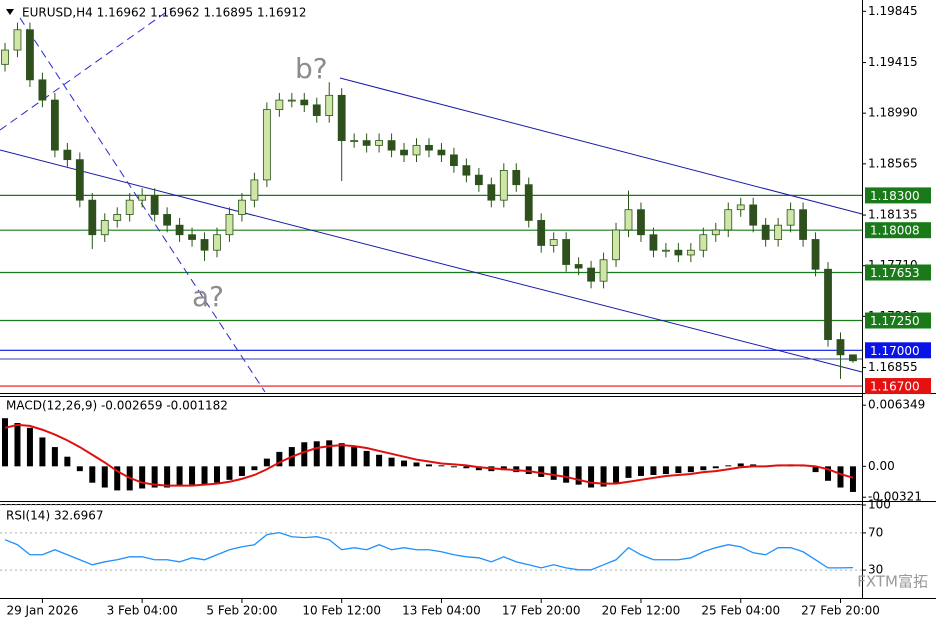 This screenshot has height=624, width=936. What do you see at coordinates (541, 611) in the screenshot?
I see `x-tick-label: 17 Feb 20:00` at bounding box center [541, 611].